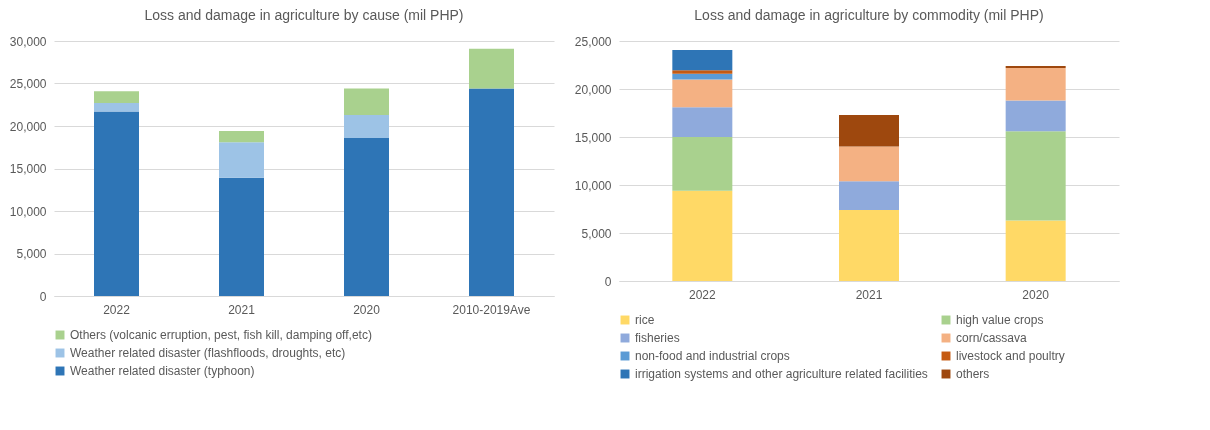 Image resolution: width=1210 pixels, height=430 pixels. I want to click on legend-label: Weather related disaster (flashfloods, droughts, etc), so click(208, 353).